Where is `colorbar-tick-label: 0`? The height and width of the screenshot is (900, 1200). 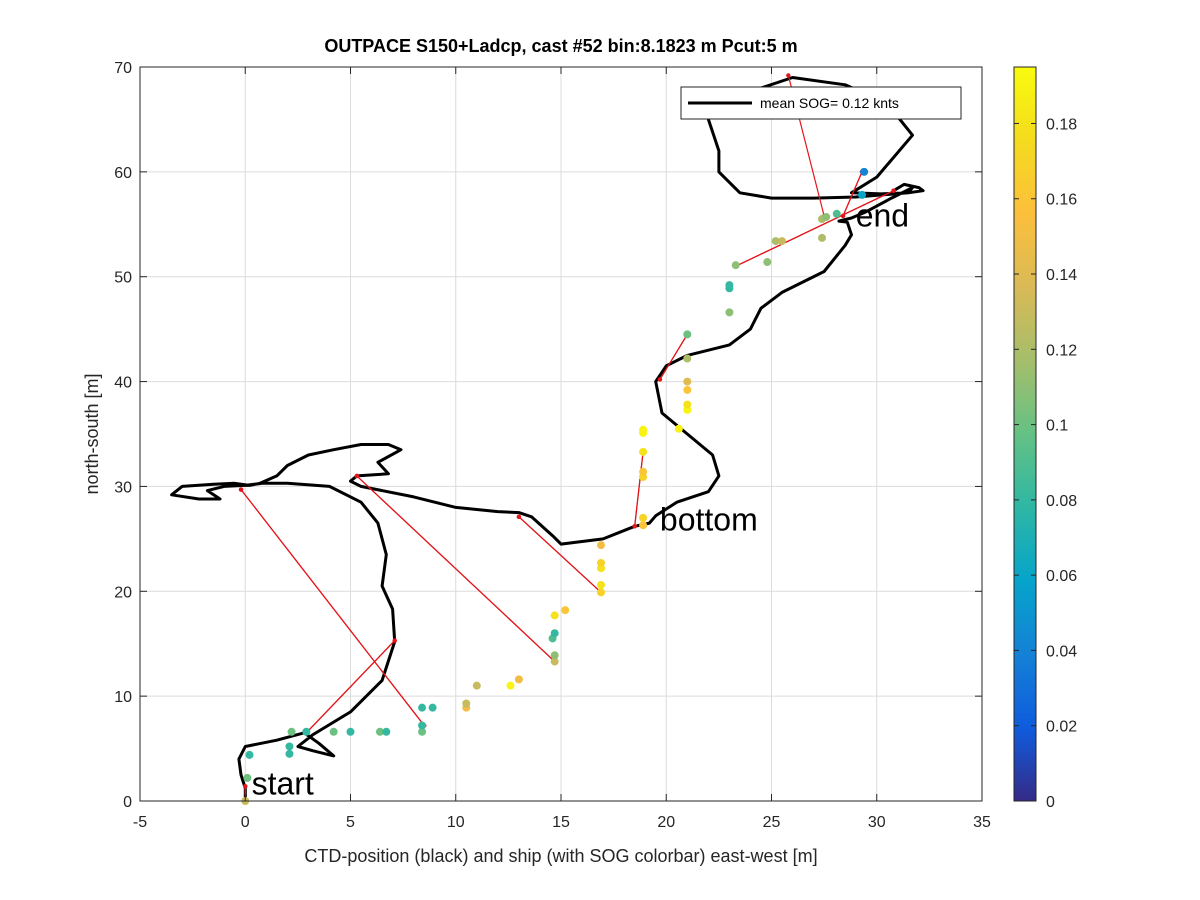 colorbar-tick-label: 0 is located at coordinates (1050, 802).